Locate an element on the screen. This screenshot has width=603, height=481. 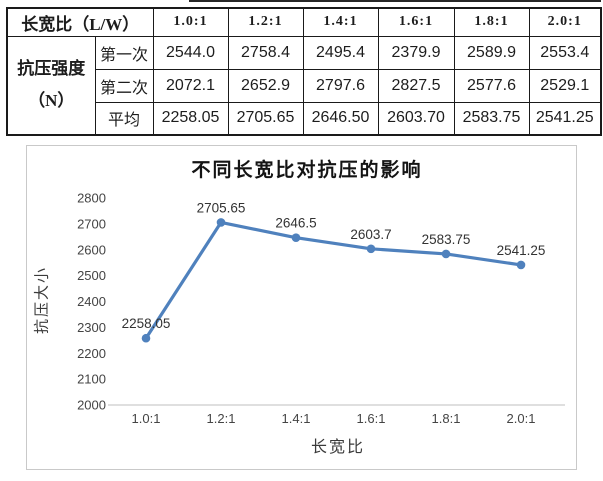
chart-title: 不同长宽比对抗压的影响 is located at coordinates (307, 170).